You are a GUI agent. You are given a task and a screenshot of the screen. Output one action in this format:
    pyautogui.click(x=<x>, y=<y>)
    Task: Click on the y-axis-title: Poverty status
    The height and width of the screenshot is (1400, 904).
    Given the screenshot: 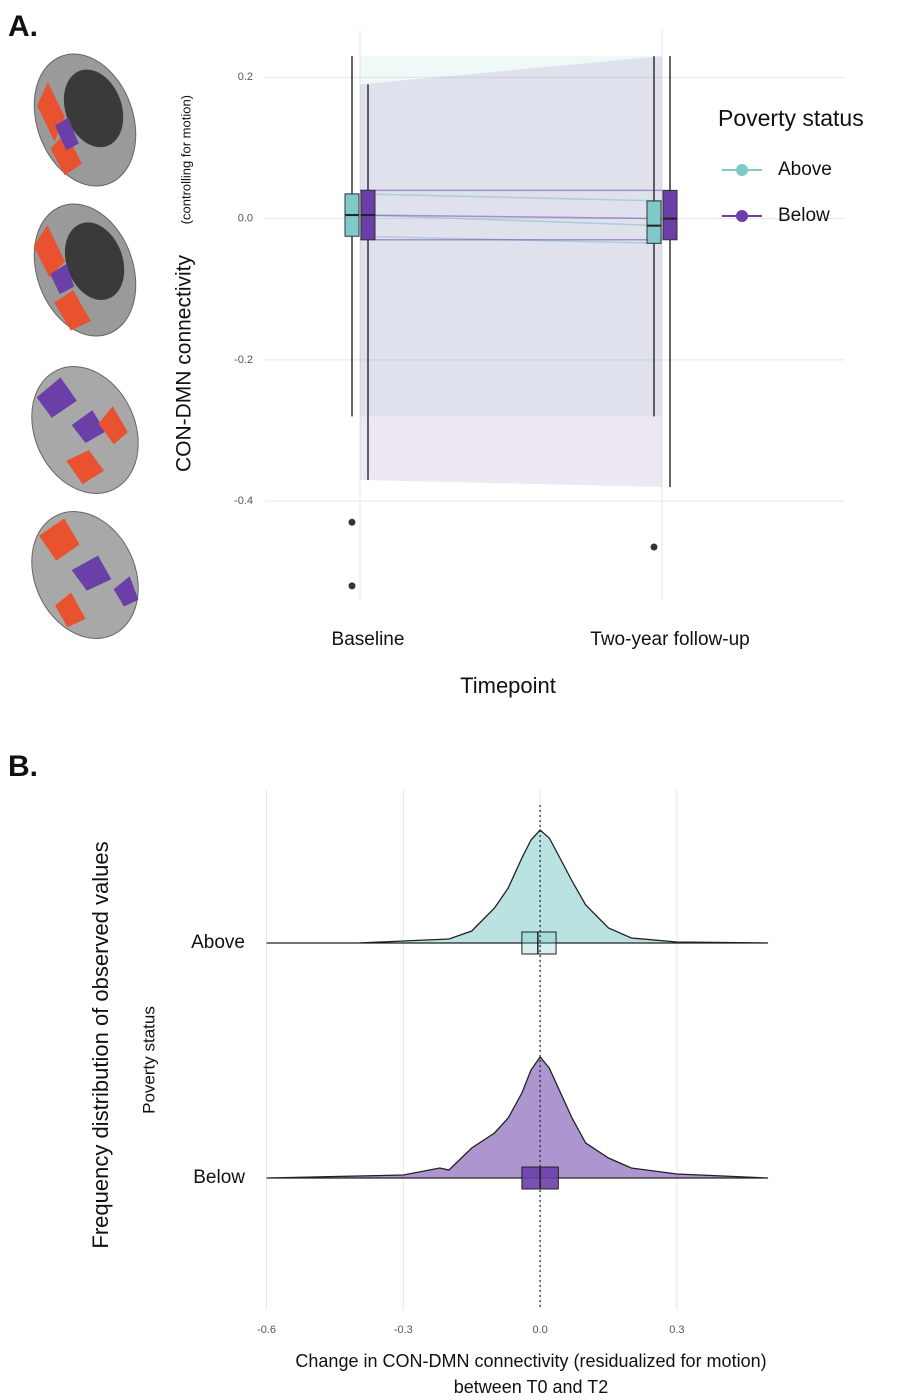 What is the action you would take?
    pyautogui.click(x=148, y=1060)
    